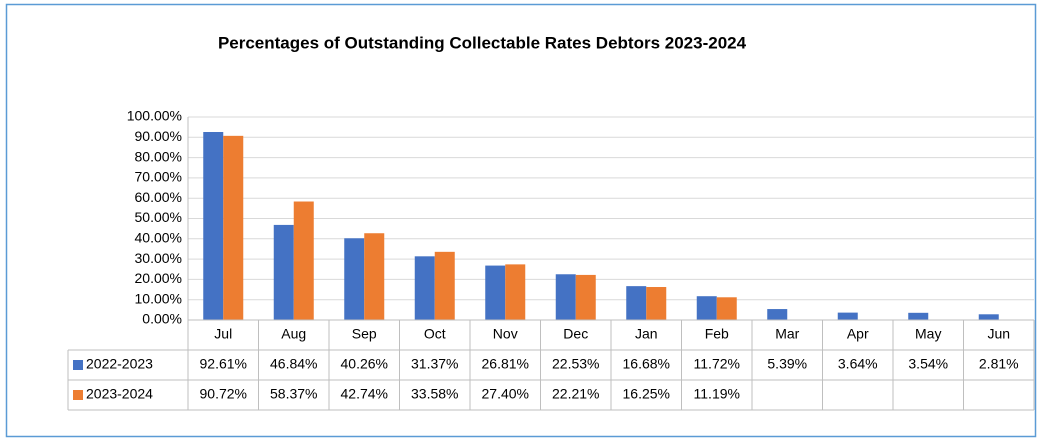 The height and width of the screenshot is (441, 1040). Describe the element at coordinates (223, 364) in the screenshot. I see `data-label: 92.61%` at that location.